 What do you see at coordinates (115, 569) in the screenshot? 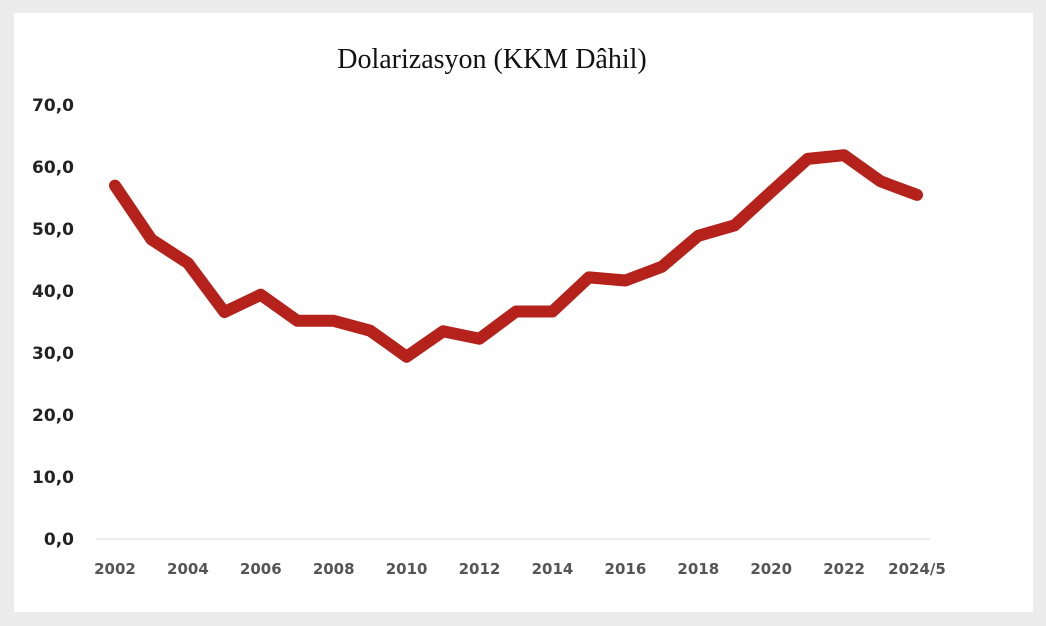
I see `x-tick-label: 2002` at bounding box center [115, 569].